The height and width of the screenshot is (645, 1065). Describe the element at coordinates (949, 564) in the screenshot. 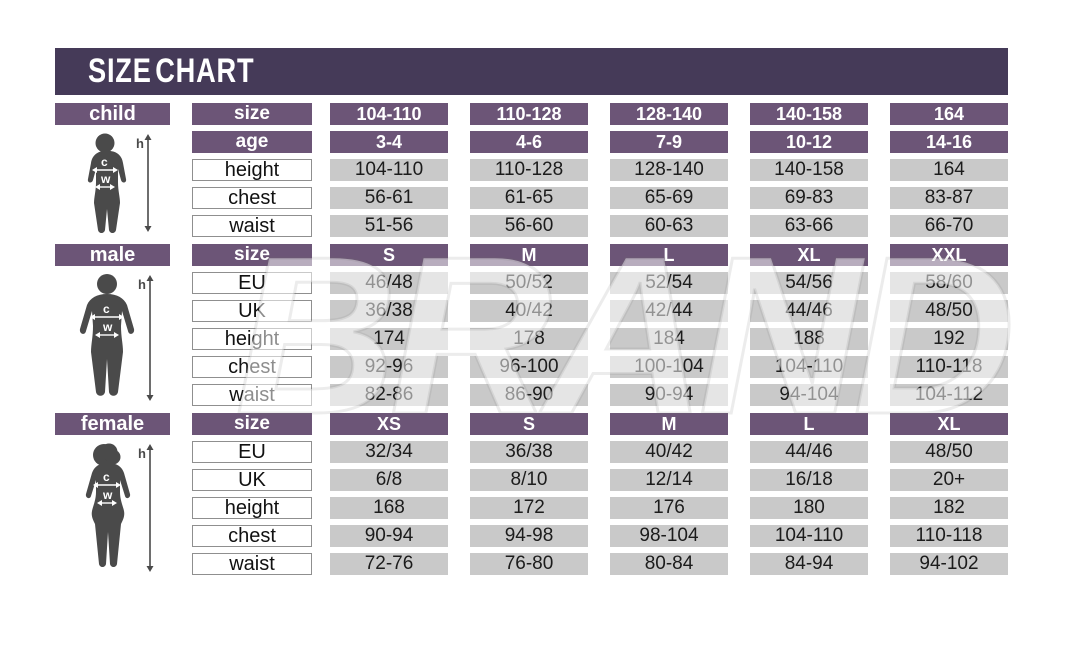

I see `female-waist-value-4: 94-102` at that location.